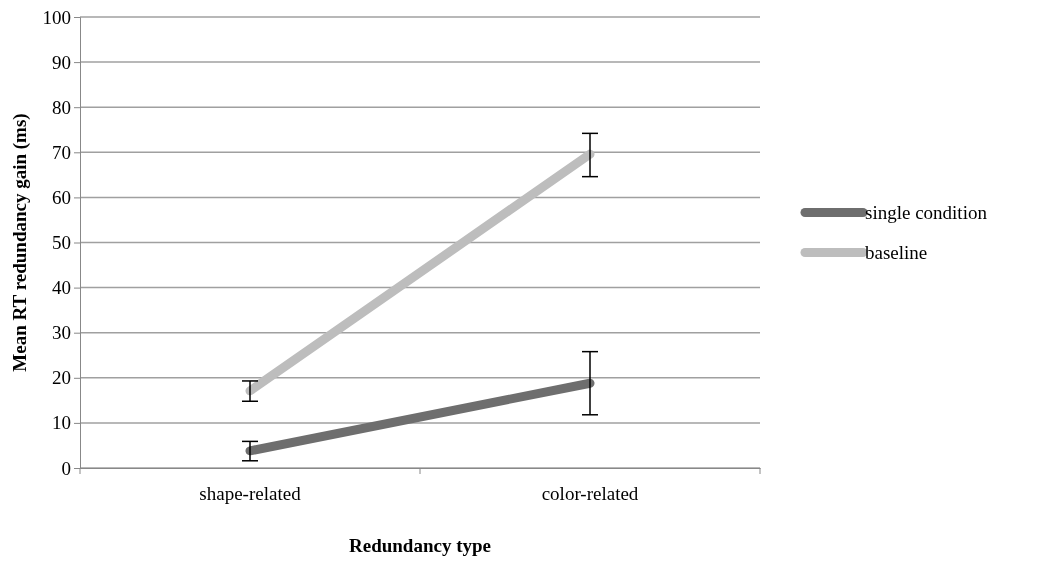 The height and width of the screenshot is (570, 1041). What do you see at coordinates (61, 423) in the screenshot?
I see `y-tick-label: 10` at bounding box center [61, 423].